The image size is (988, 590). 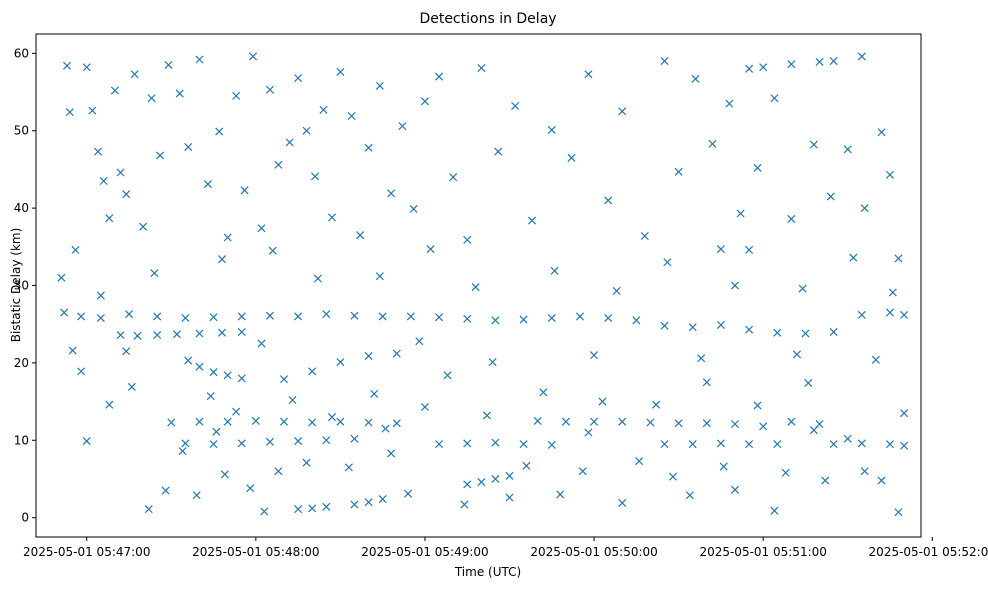 What do you see at coordinates (487, 572) in the screenshot?
I see `x-axis-title: Time (UTC)` at bounding box center [487, 572].